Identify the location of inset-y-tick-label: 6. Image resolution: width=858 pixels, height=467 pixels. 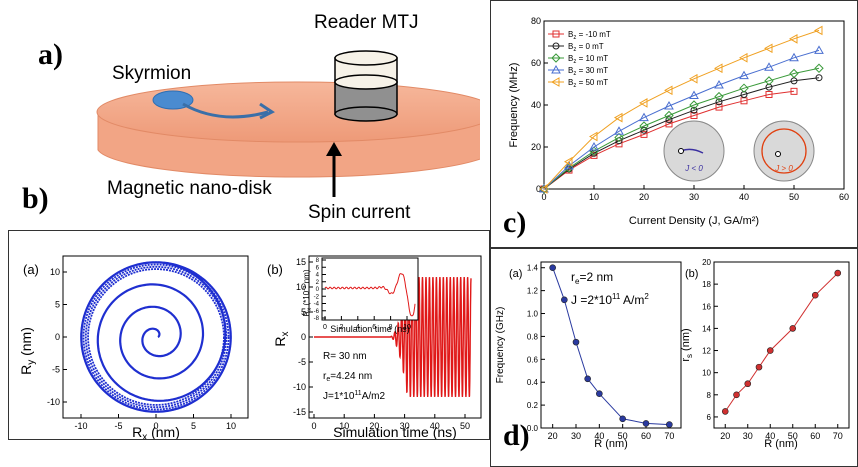
(318, 268).